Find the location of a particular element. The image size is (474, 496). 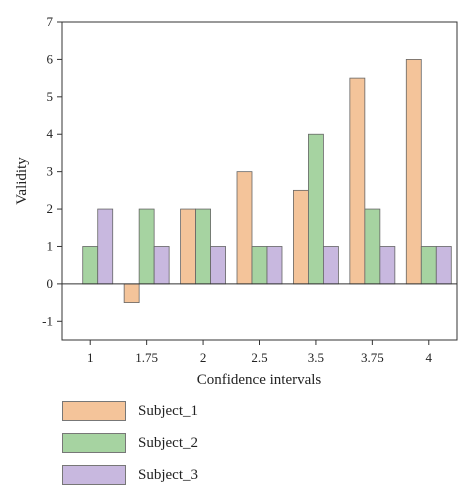

legend-label: Subject_3 is located at coordinates (168, 474).